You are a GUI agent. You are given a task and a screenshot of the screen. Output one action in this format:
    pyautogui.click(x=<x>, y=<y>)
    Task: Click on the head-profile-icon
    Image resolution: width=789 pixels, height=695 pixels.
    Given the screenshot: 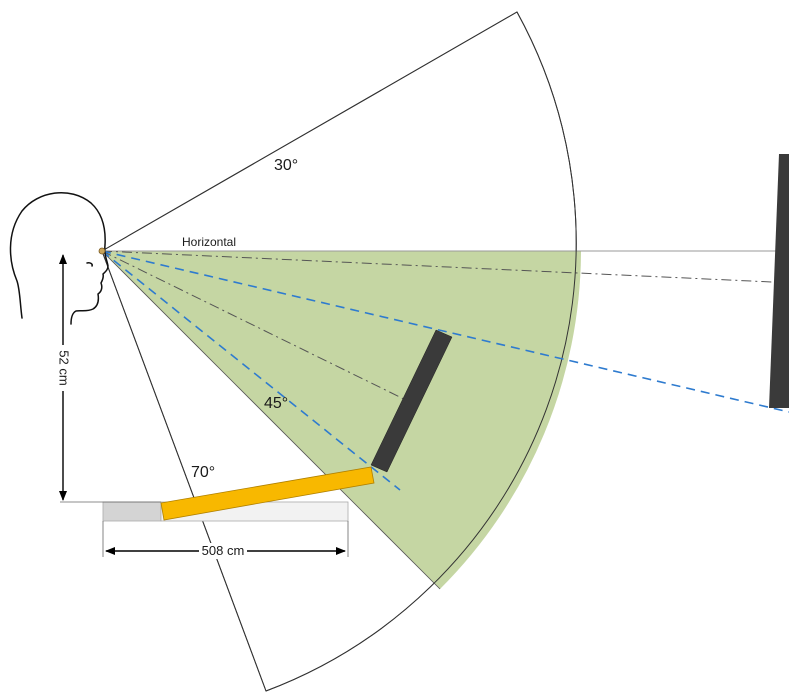 What is the action you would take?
    pyautogui.click(x=59, y=258)
    